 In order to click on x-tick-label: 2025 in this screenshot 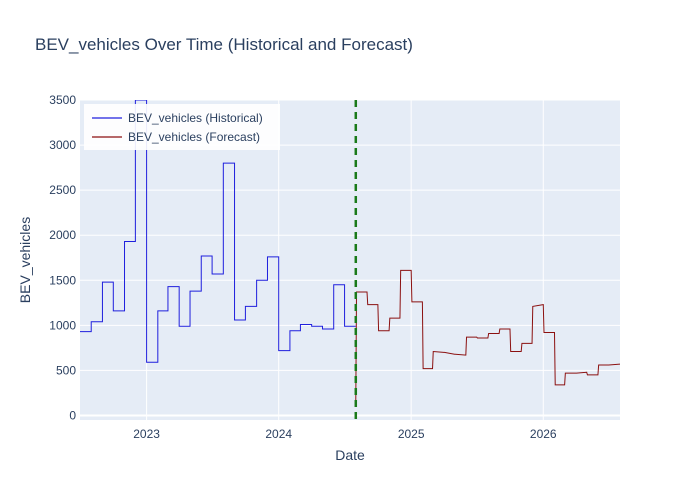, I will do `click(411, 434)`.